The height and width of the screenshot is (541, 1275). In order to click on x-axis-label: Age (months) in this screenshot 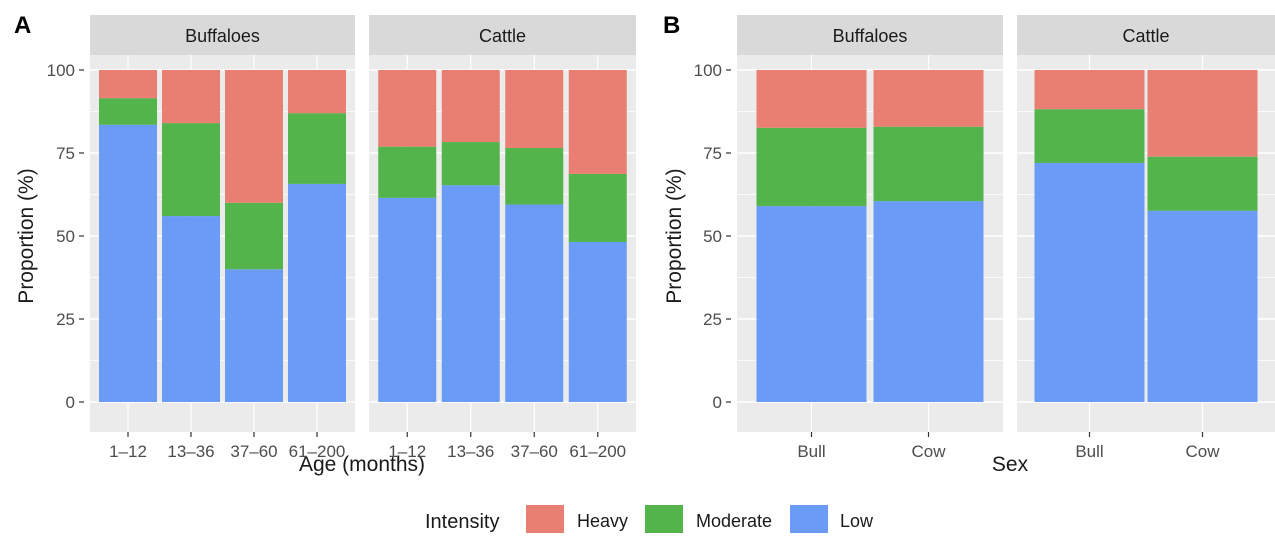, I will do `click(362, 464)`.